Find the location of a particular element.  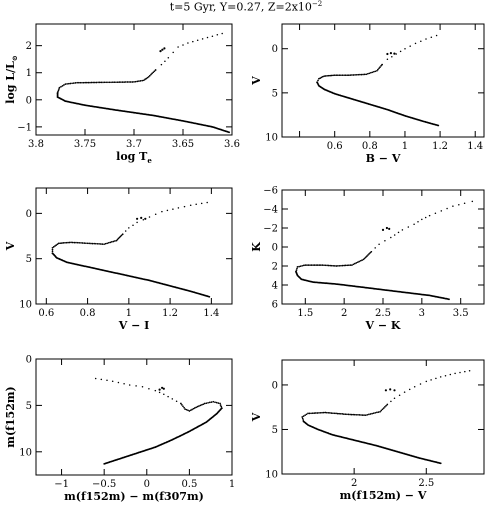

x-tick-label: 2.5 is located at coordinates (426, 483).